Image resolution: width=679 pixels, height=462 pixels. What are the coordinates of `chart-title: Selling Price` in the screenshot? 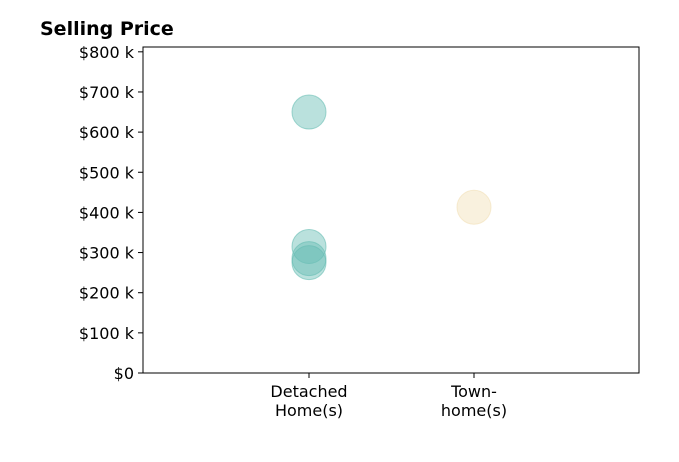 It's located at (107, 29).